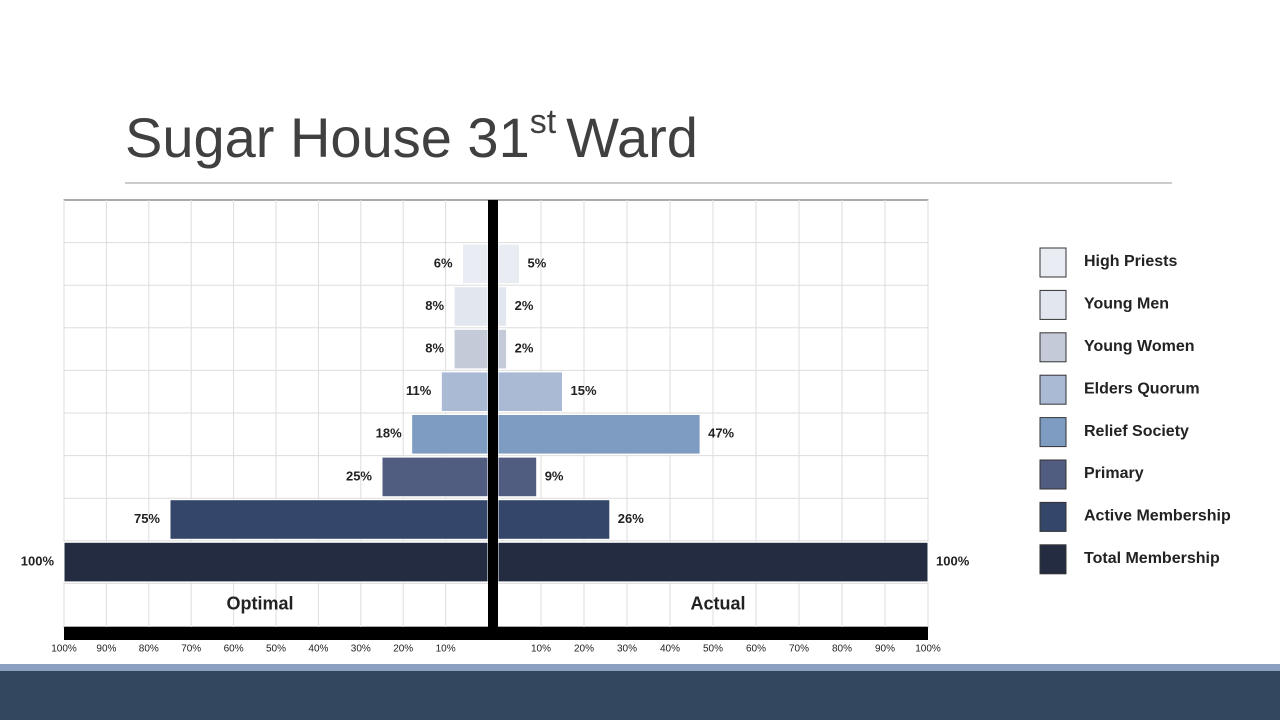 Image resolution: width=1280 pixels, height=720 pixels. I want to click on value-label: 5%, so click(537, 262).